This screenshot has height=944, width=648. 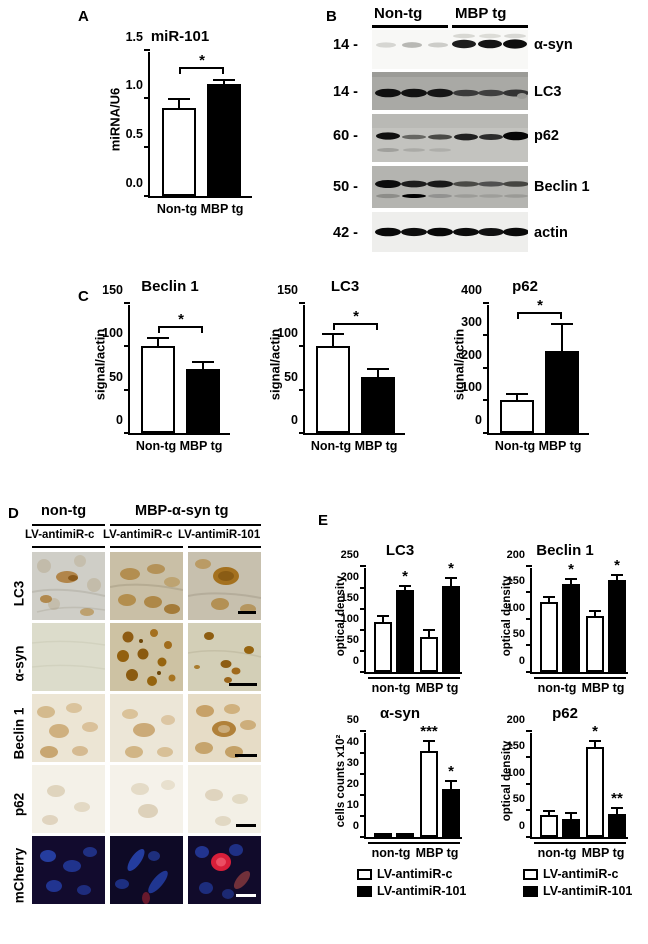 I want to click on y-tick-label: 1.5, so click(x=134, y=37).